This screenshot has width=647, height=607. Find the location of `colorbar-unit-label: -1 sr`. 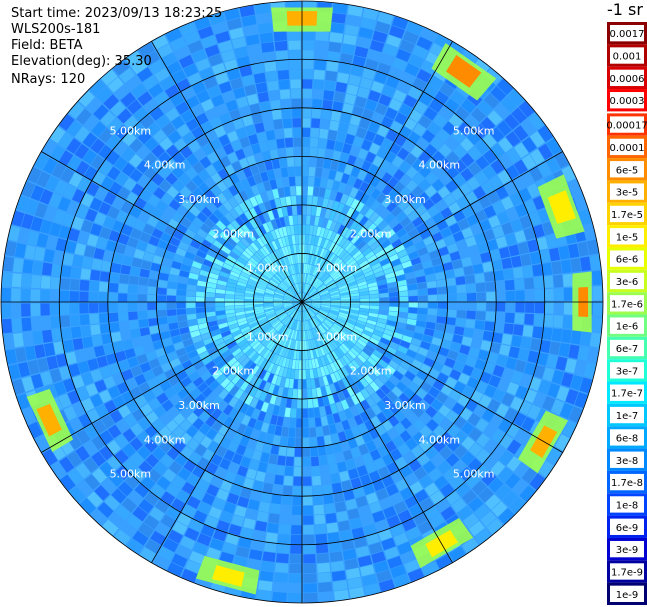

colorbar-unit-label: -1 sr is located at coordinates (625, 9).